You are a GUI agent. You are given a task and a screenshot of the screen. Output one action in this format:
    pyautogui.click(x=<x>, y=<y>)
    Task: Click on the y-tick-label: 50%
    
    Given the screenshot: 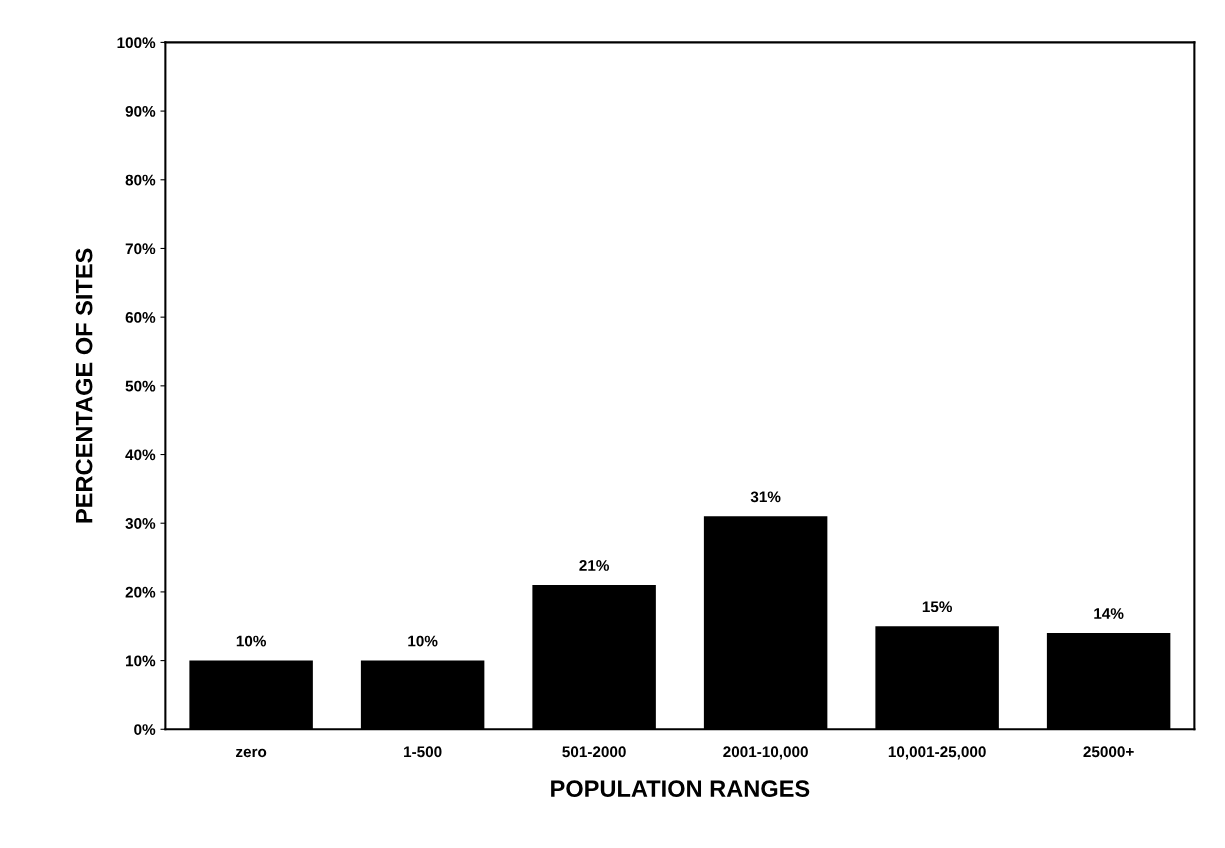 What is the action you would take?
    pyautogui.click(x=140, y=386)
    